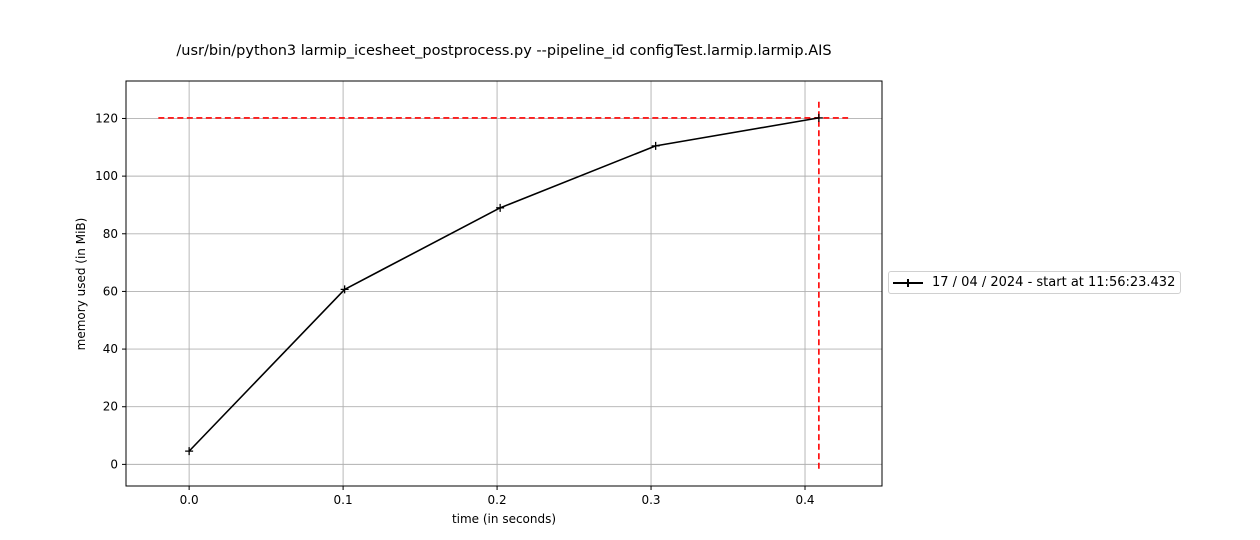 The image size is (1260, 540). Describe the element at coordinates (497, 500) in the screenshot. I see `x-tick-label: 0.2` at that location.